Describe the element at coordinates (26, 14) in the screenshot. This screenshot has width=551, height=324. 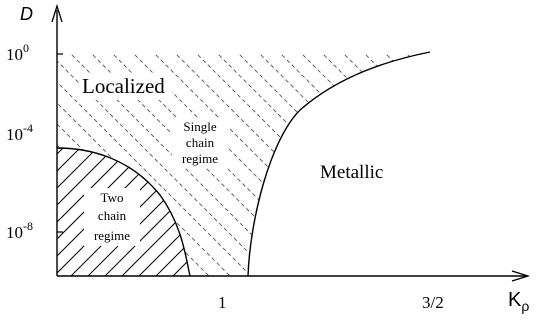
I see `y-axis-label: D` at that location.